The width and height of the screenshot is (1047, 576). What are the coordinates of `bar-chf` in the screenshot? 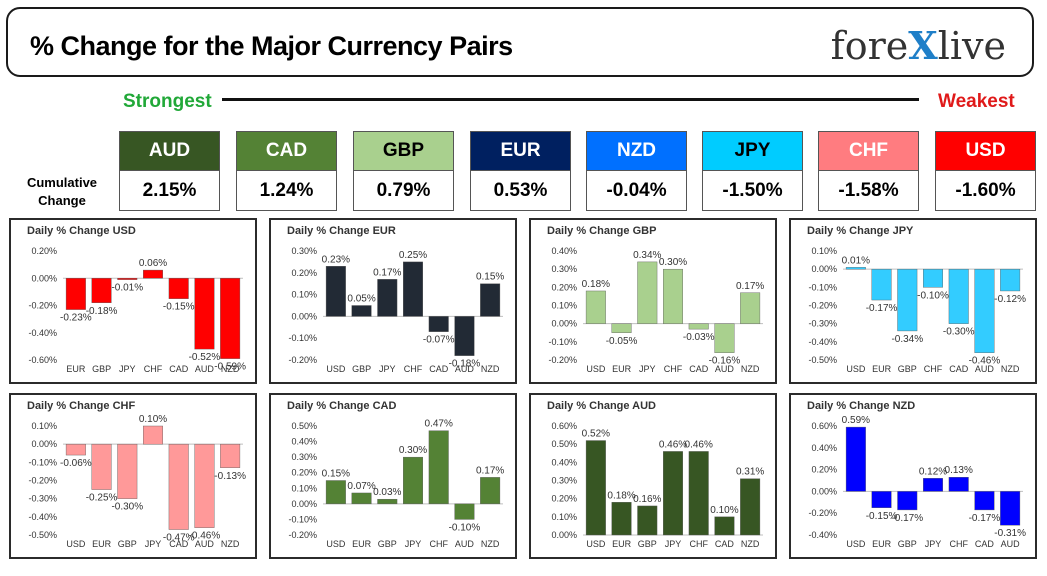 It's located at (958, 484).